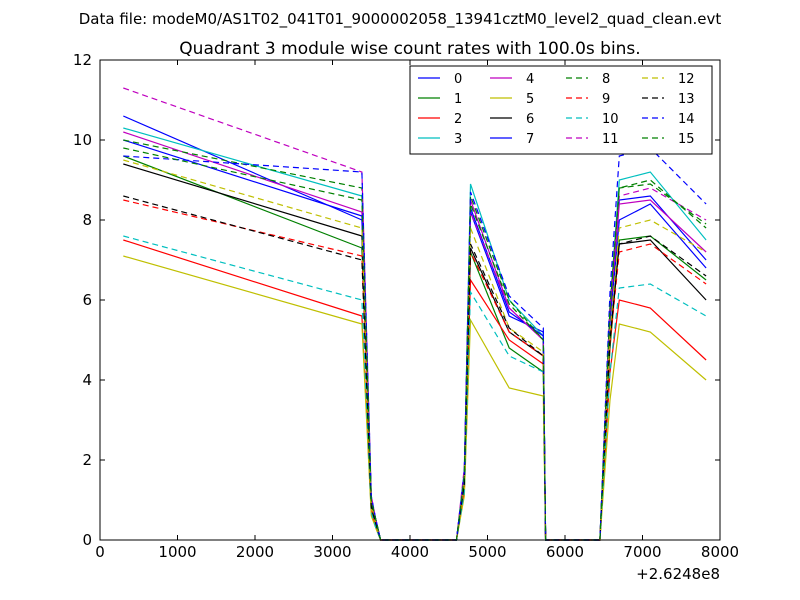  I want to click on y-tick-label: 10, so click(82, 140).